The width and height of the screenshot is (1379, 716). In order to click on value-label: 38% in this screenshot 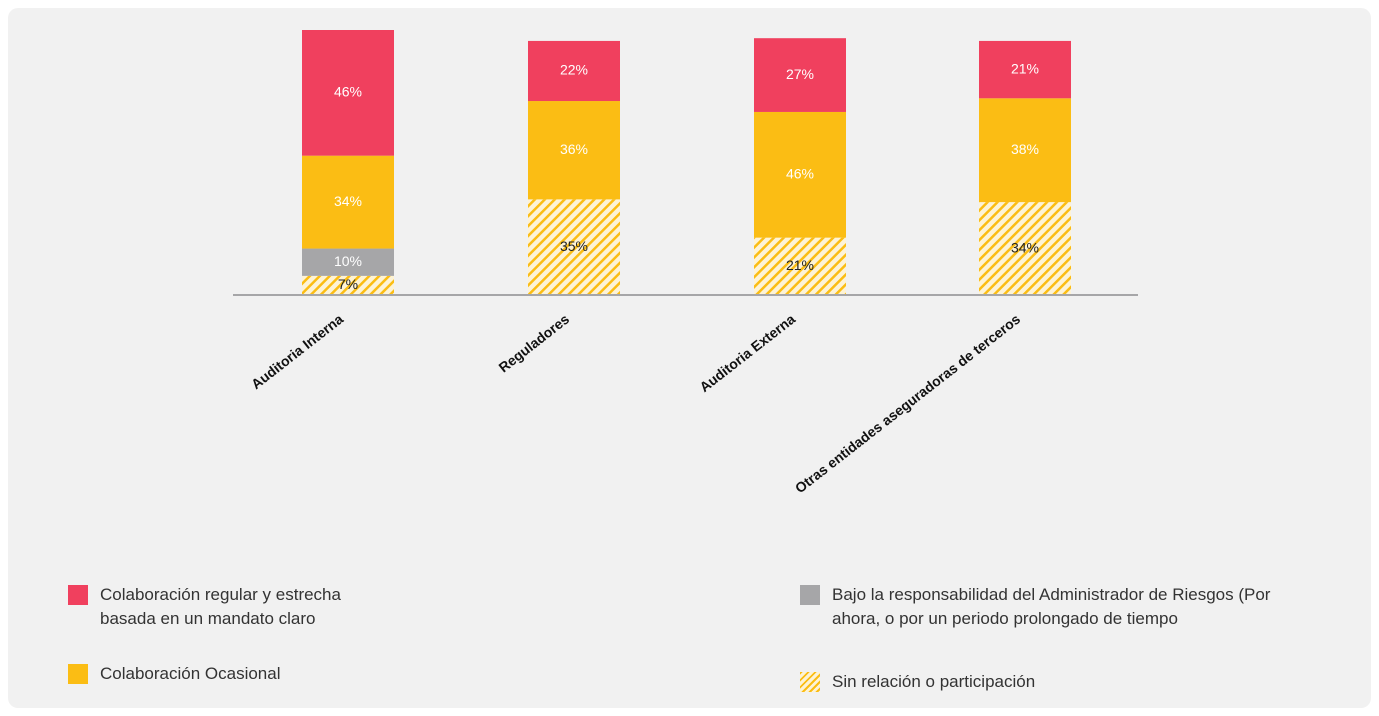, I will do `click(1025, 149)`.